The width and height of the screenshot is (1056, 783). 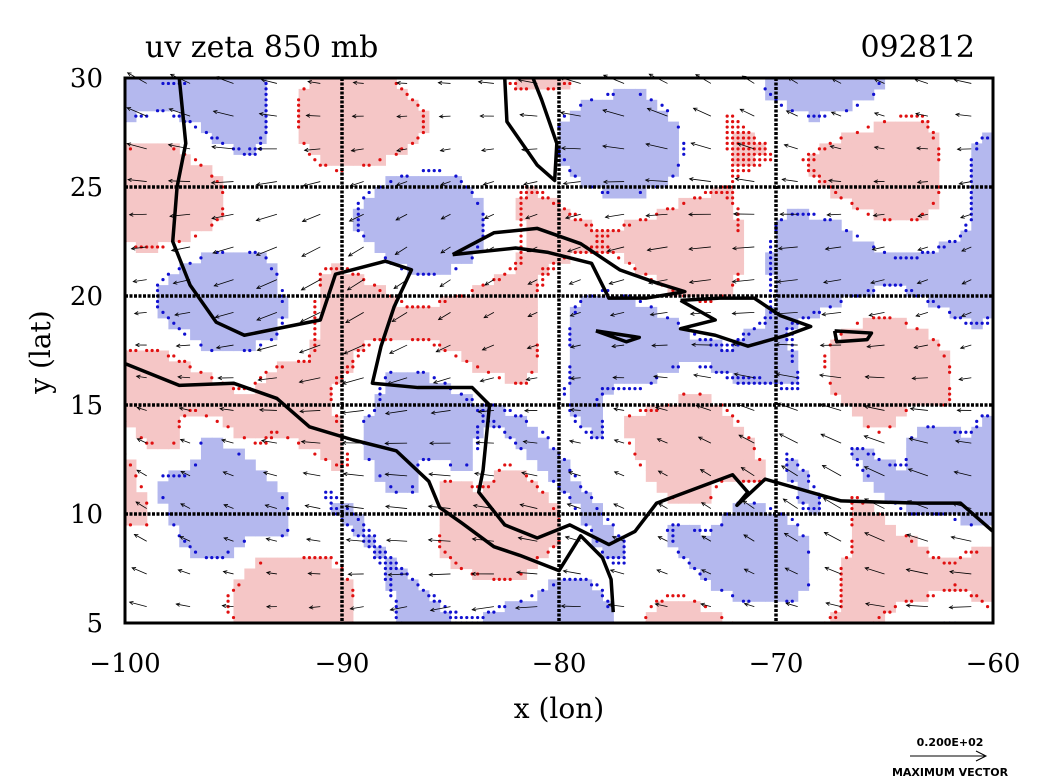 I want to click on y-tick-label: 5, so click(x=94, y=624).